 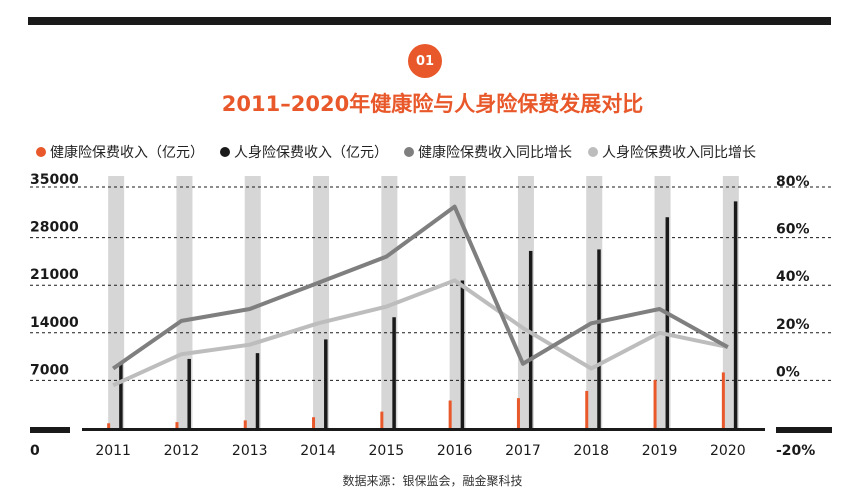 What do you see at coordinates (127, 153) in the screenshot?
I see `legend-label: 健康险保费收入（亿元）` at bounding box center [127, 153].